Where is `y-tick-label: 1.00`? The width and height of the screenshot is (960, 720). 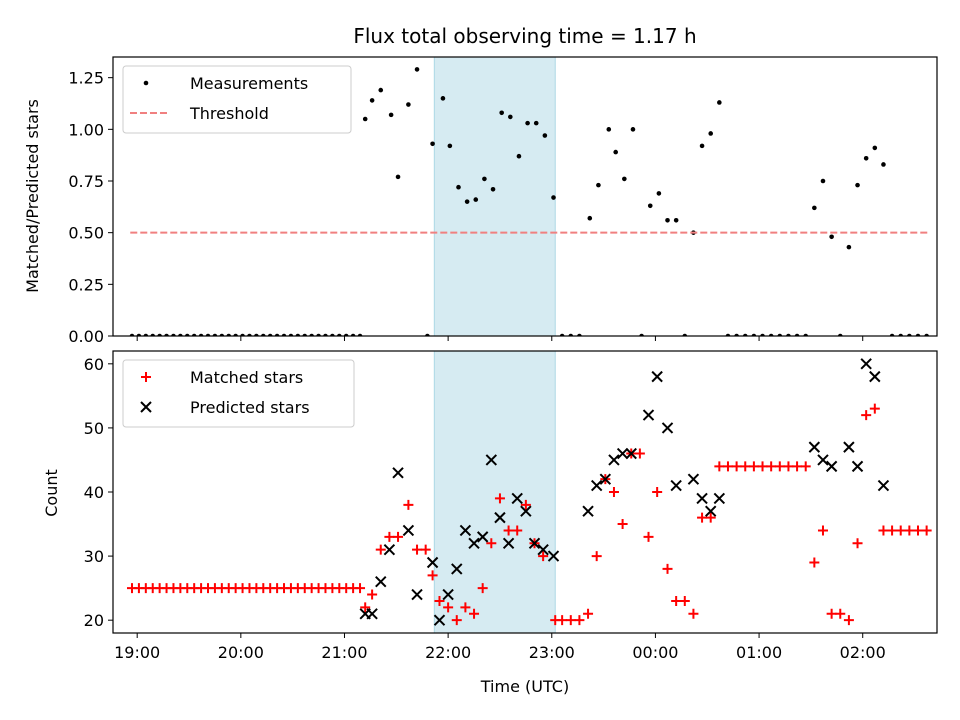
y-tick-label: 1.00 is located at coordinates (86, 129).